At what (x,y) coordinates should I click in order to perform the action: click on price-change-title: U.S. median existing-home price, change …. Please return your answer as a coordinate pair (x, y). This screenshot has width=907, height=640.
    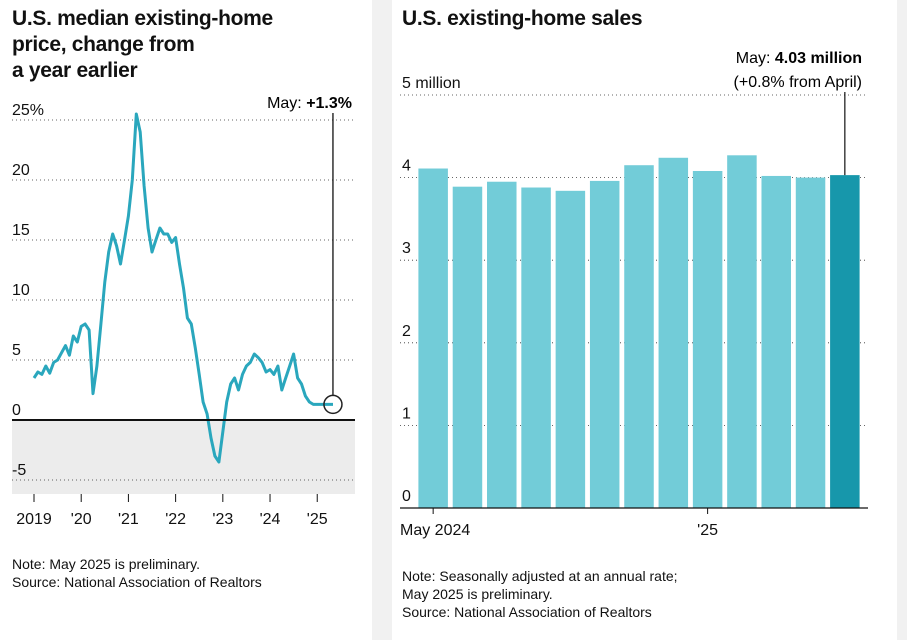
    Looking at the image, I should click on (177, 45).